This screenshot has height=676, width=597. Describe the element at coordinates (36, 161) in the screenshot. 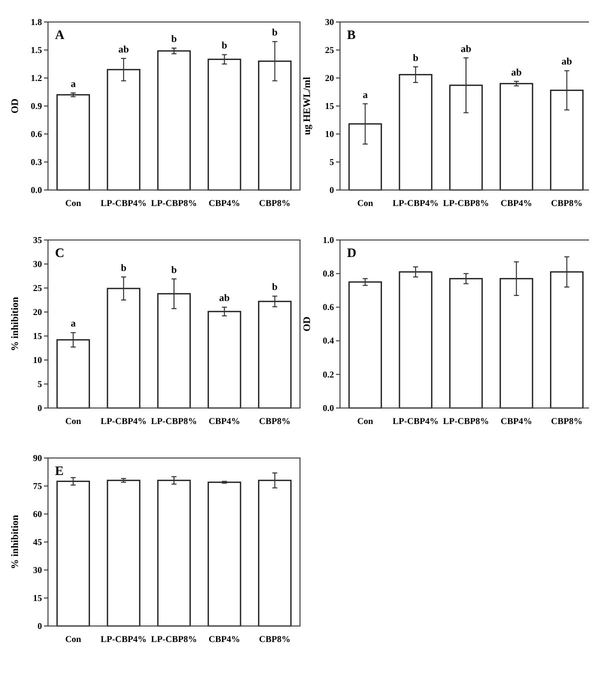

I see `y-tick-label: 0.3` at that location.